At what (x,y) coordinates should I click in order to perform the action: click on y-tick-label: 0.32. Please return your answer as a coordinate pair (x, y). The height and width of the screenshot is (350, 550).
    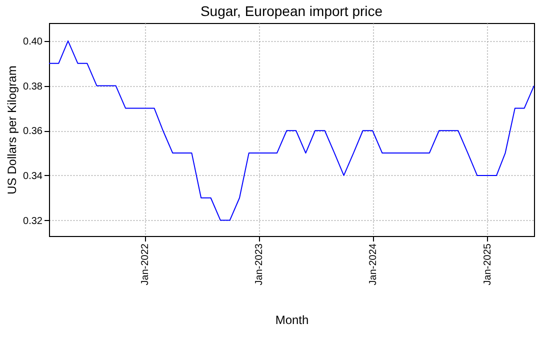
    Looking at the image, I should click on (33, 221).